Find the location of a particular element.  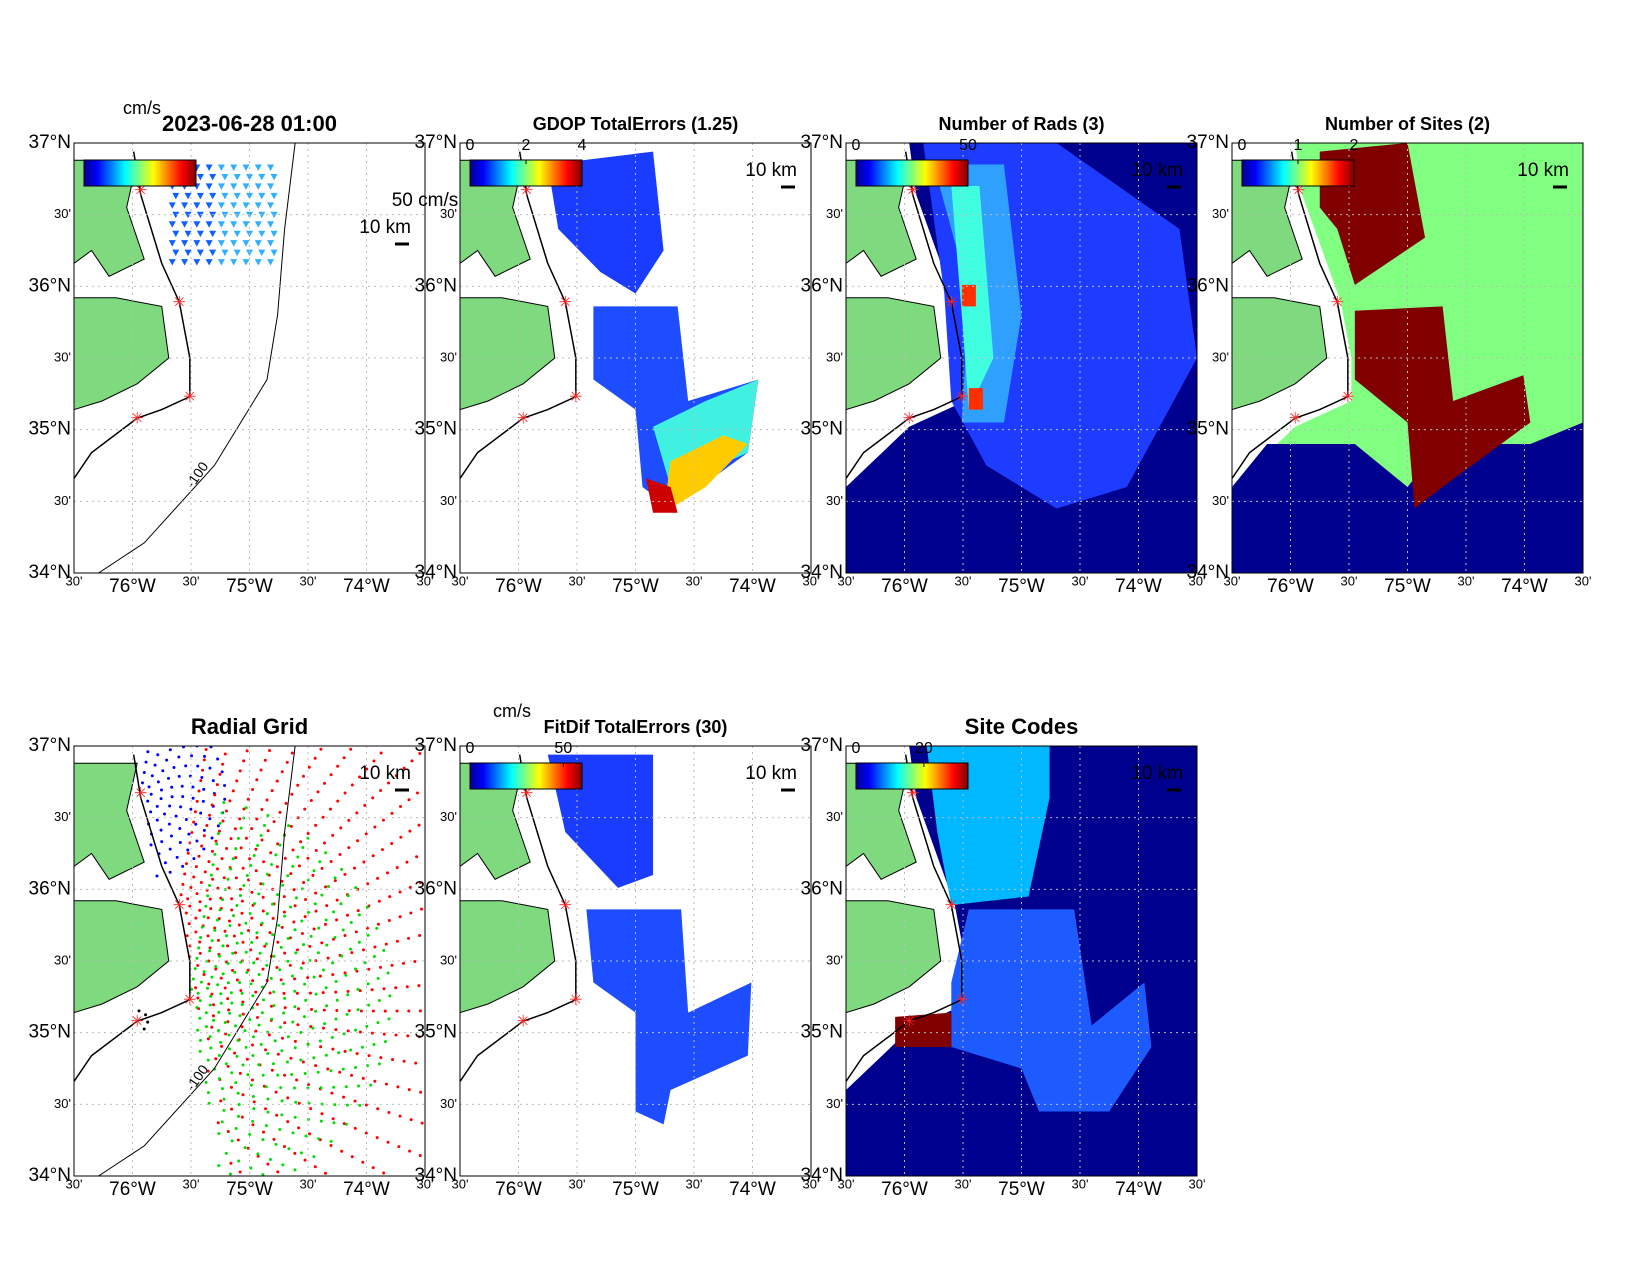

colorbar is located at coordinates (140, 173).